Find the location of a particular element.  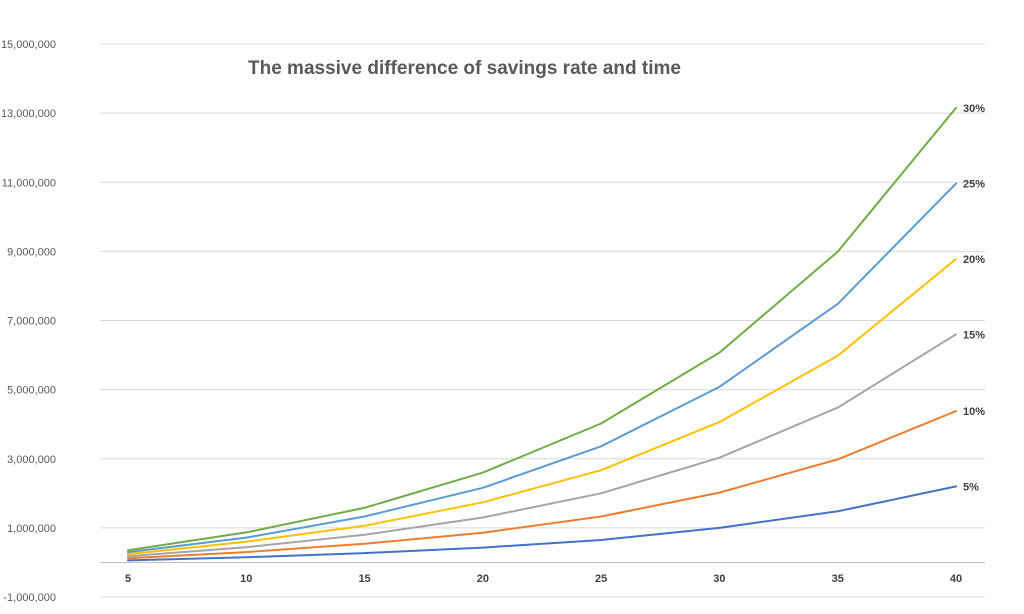

x-tick-label: 5 is located at coordinates (128, 579).